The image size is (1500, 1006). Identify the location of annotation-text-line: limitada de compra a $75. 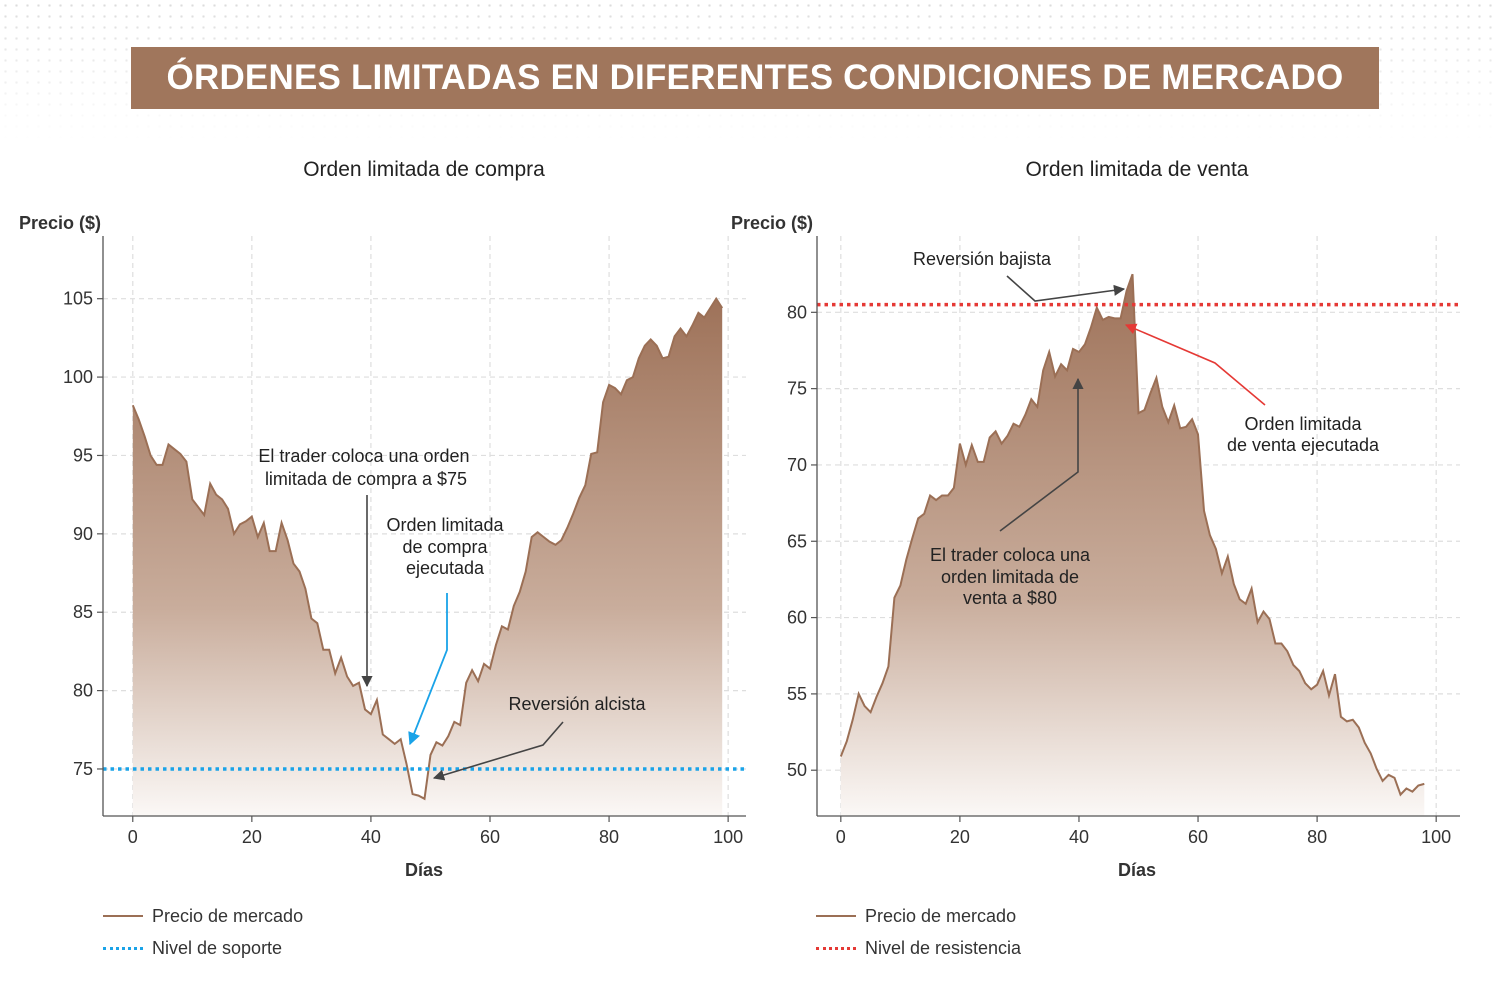
(366, 479).